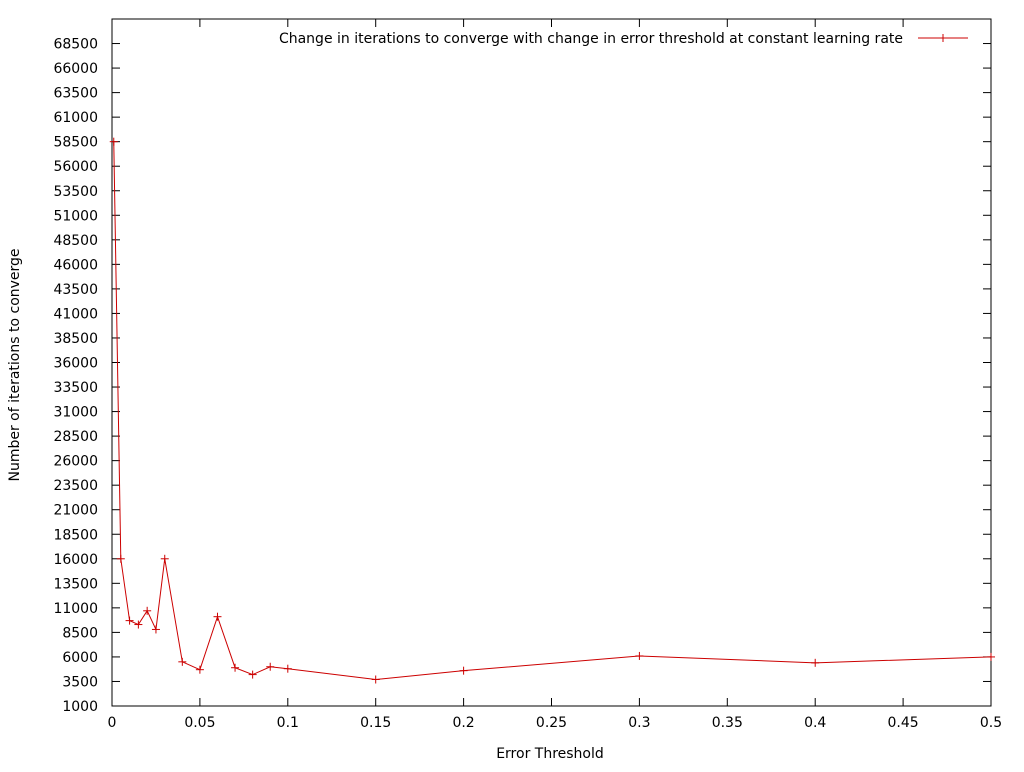  What do you see at coordinates (75, 364) in the screenshot?
I see `y-tick-label: 36000` at bounding box center [75, 364].